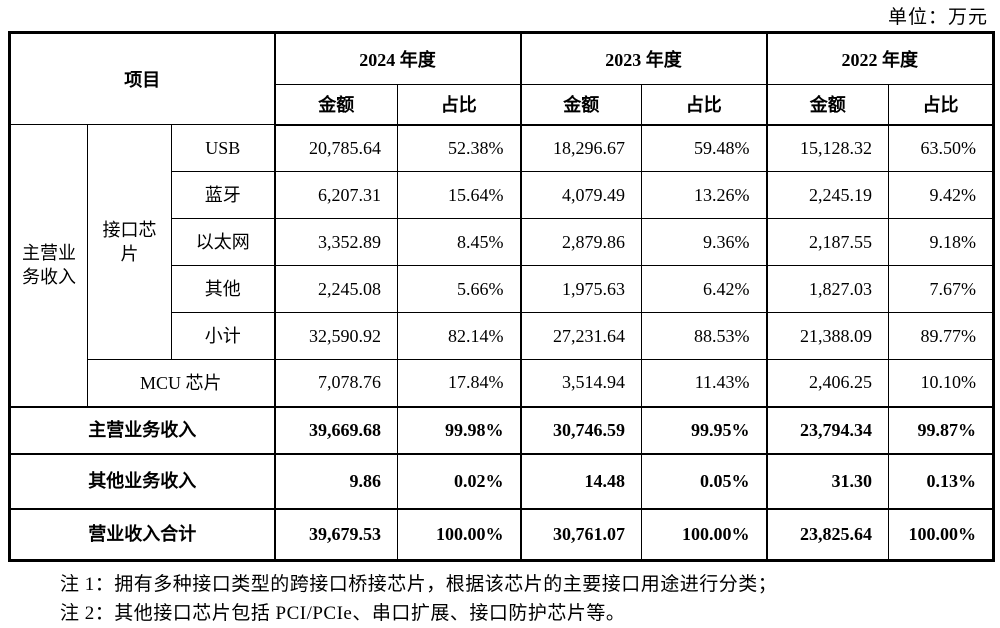 The width and height of the screenshot is (1000, 628). What do you see at coordinates (643, 58) in the screenshot?
I see `column-header-year-2023: 2023 年度` at bounding box center [643, 58].